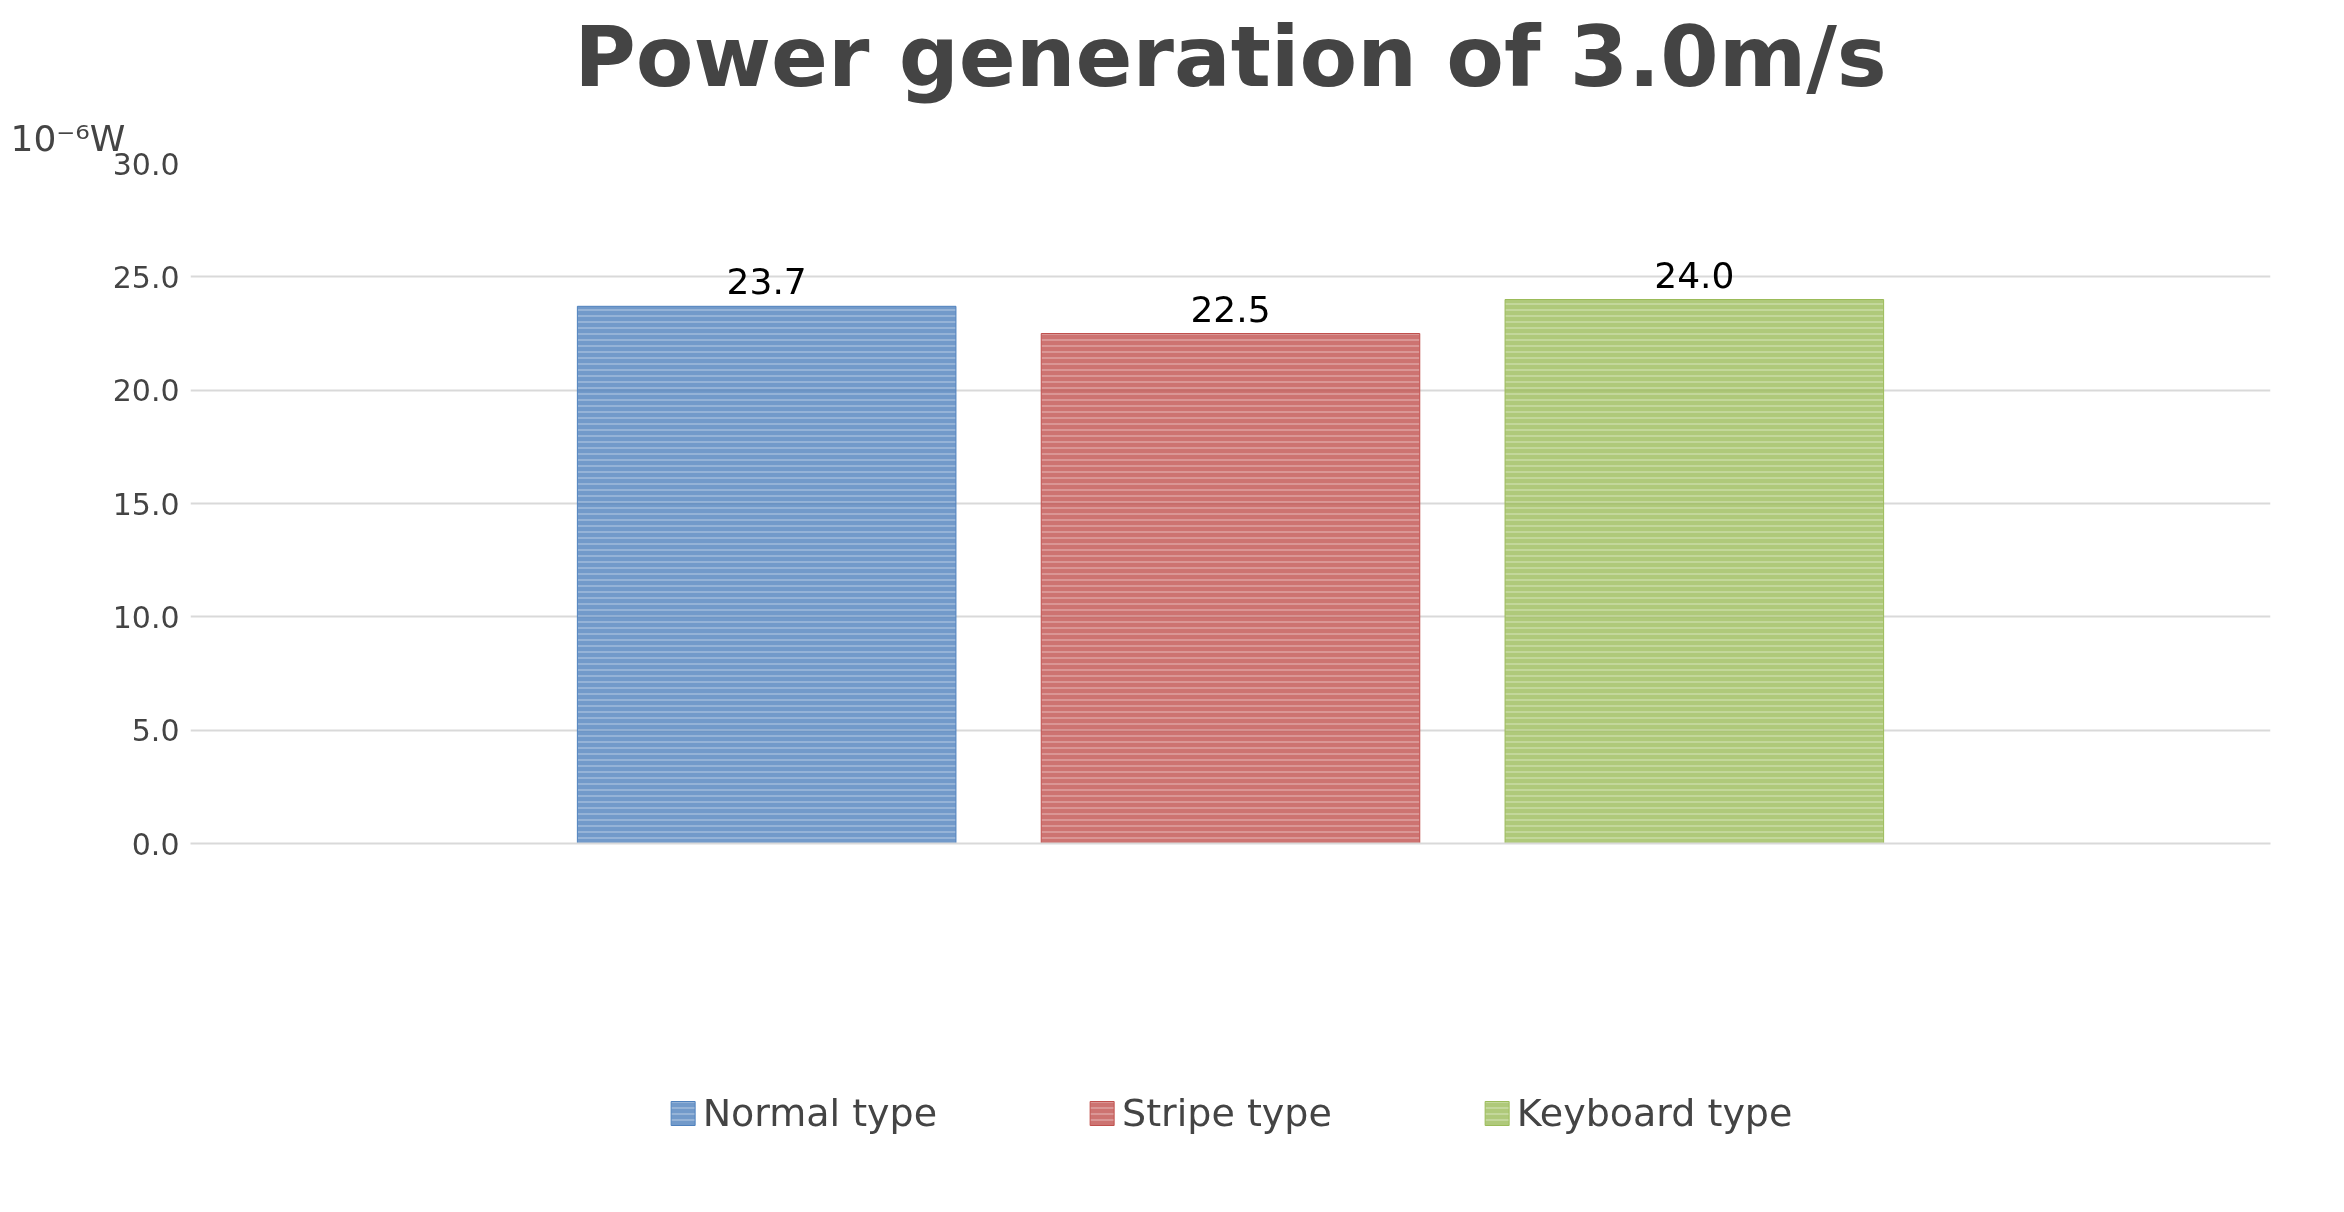 The image size is (2344, 1212). Describe the element at coordinates (1230, 309) in the screenshot. I see `data-label: 22.5` at that location.